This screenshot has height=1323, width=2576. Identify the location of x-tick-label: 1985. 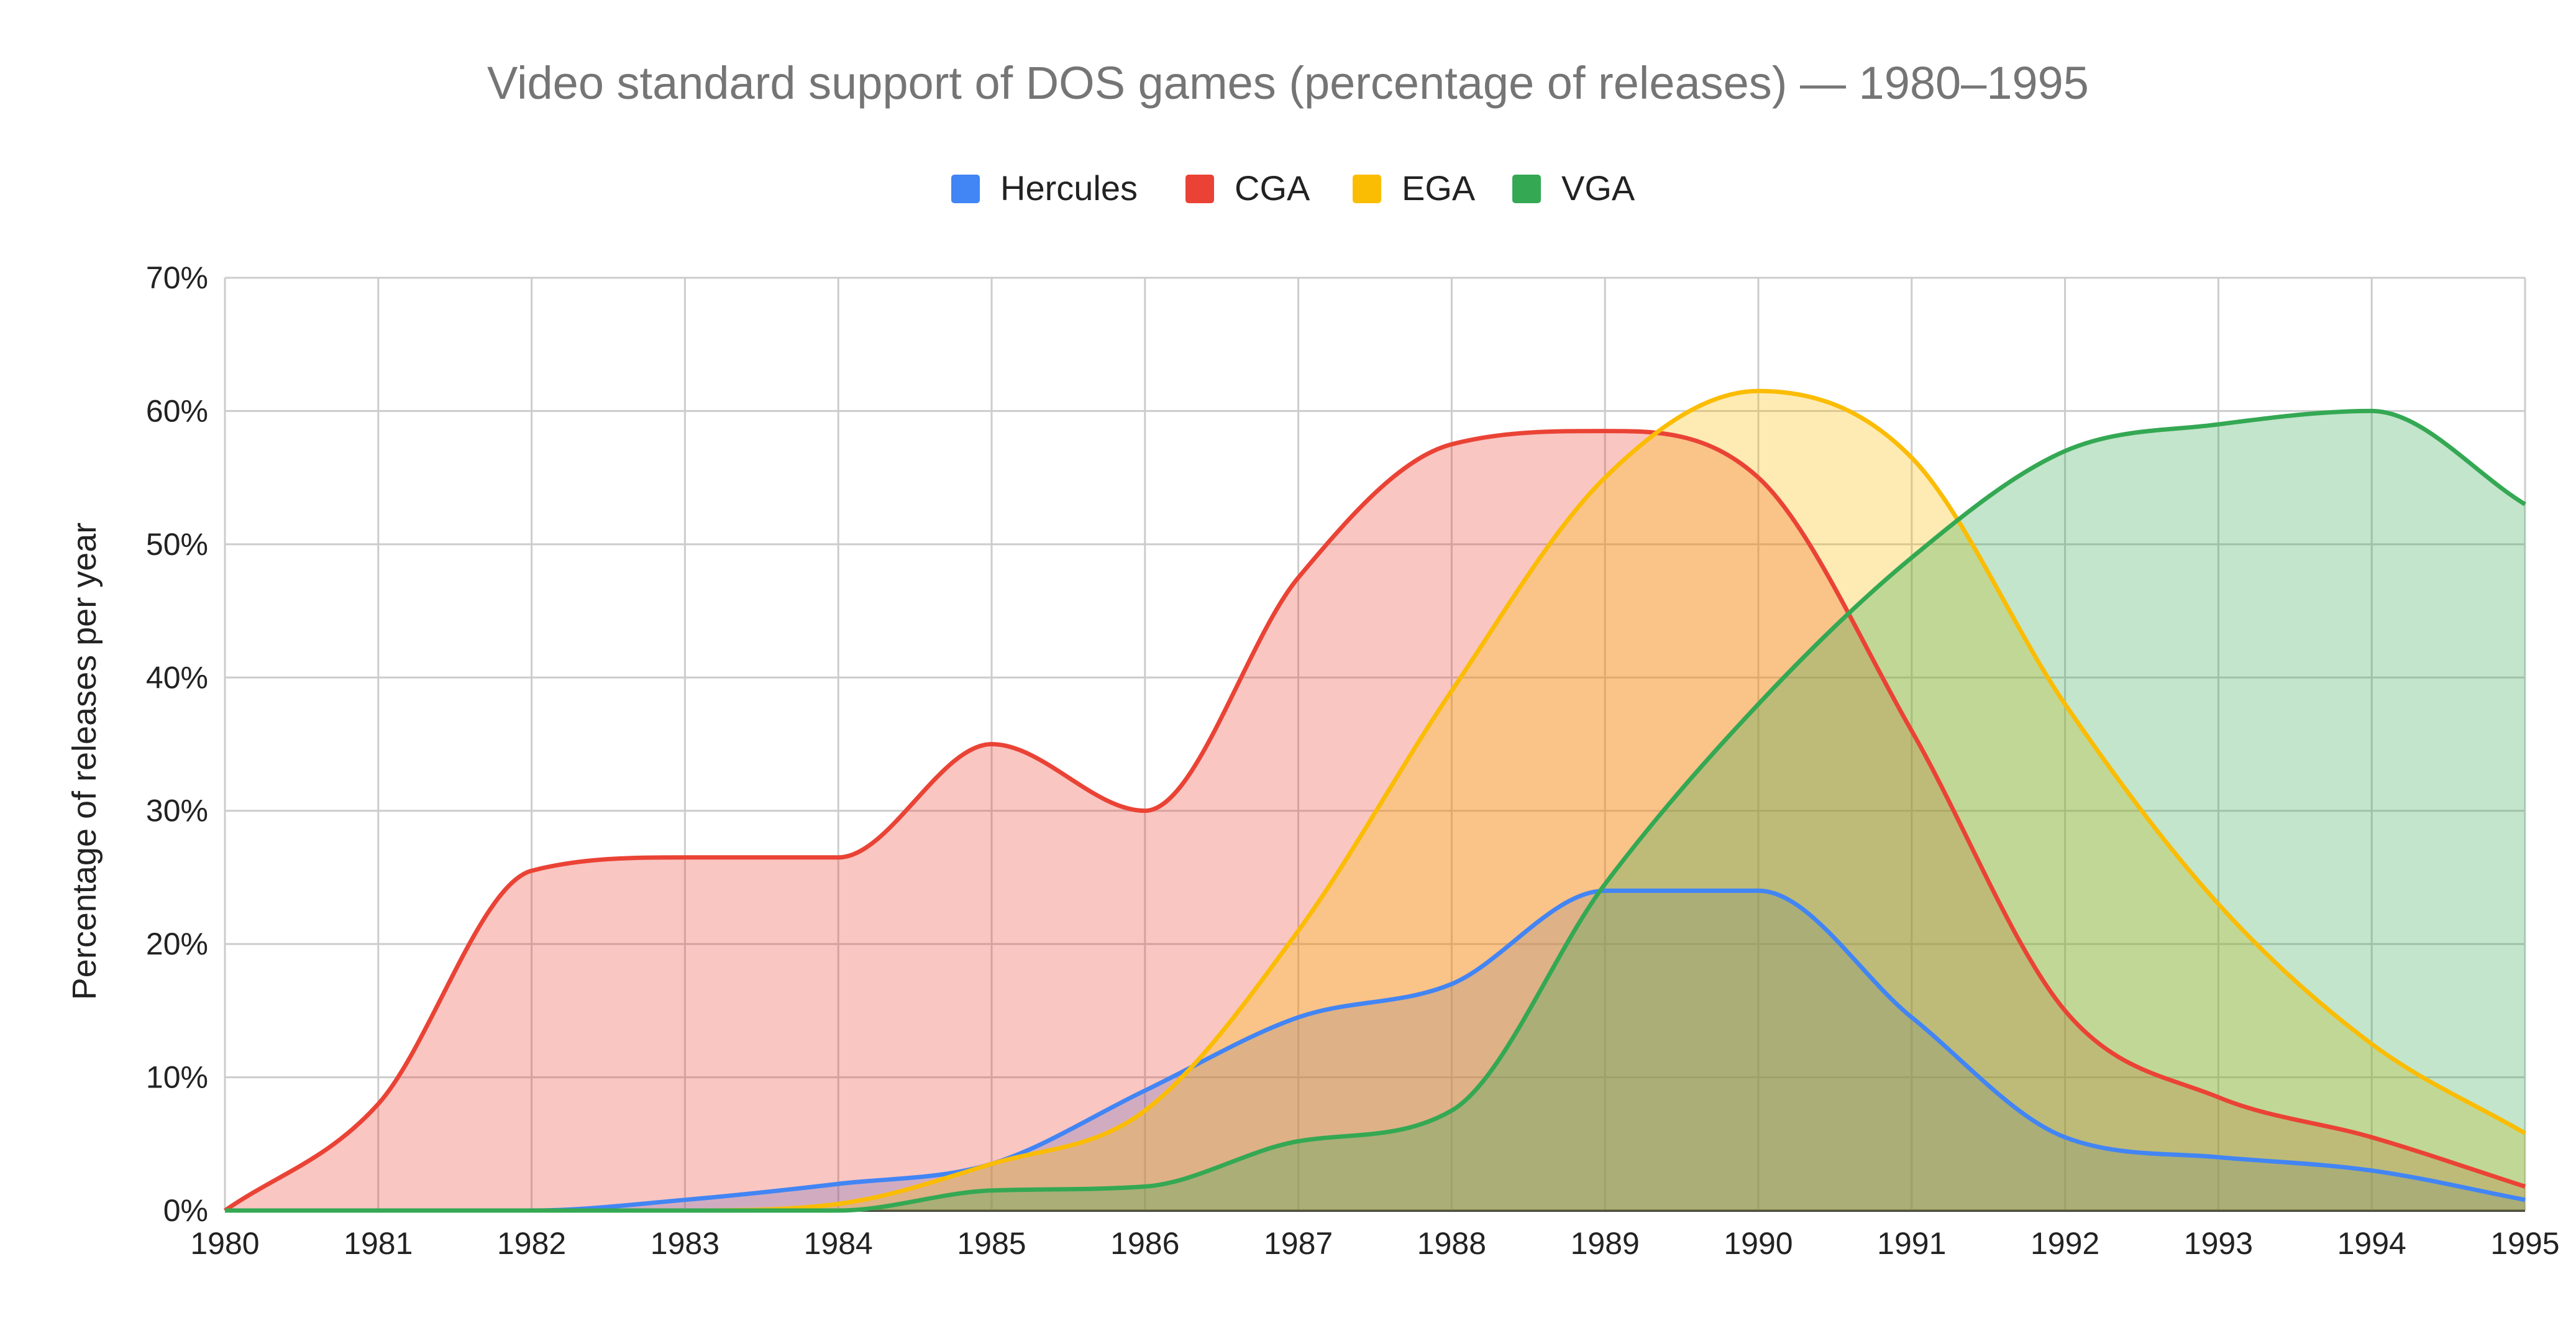
(991, 1243).